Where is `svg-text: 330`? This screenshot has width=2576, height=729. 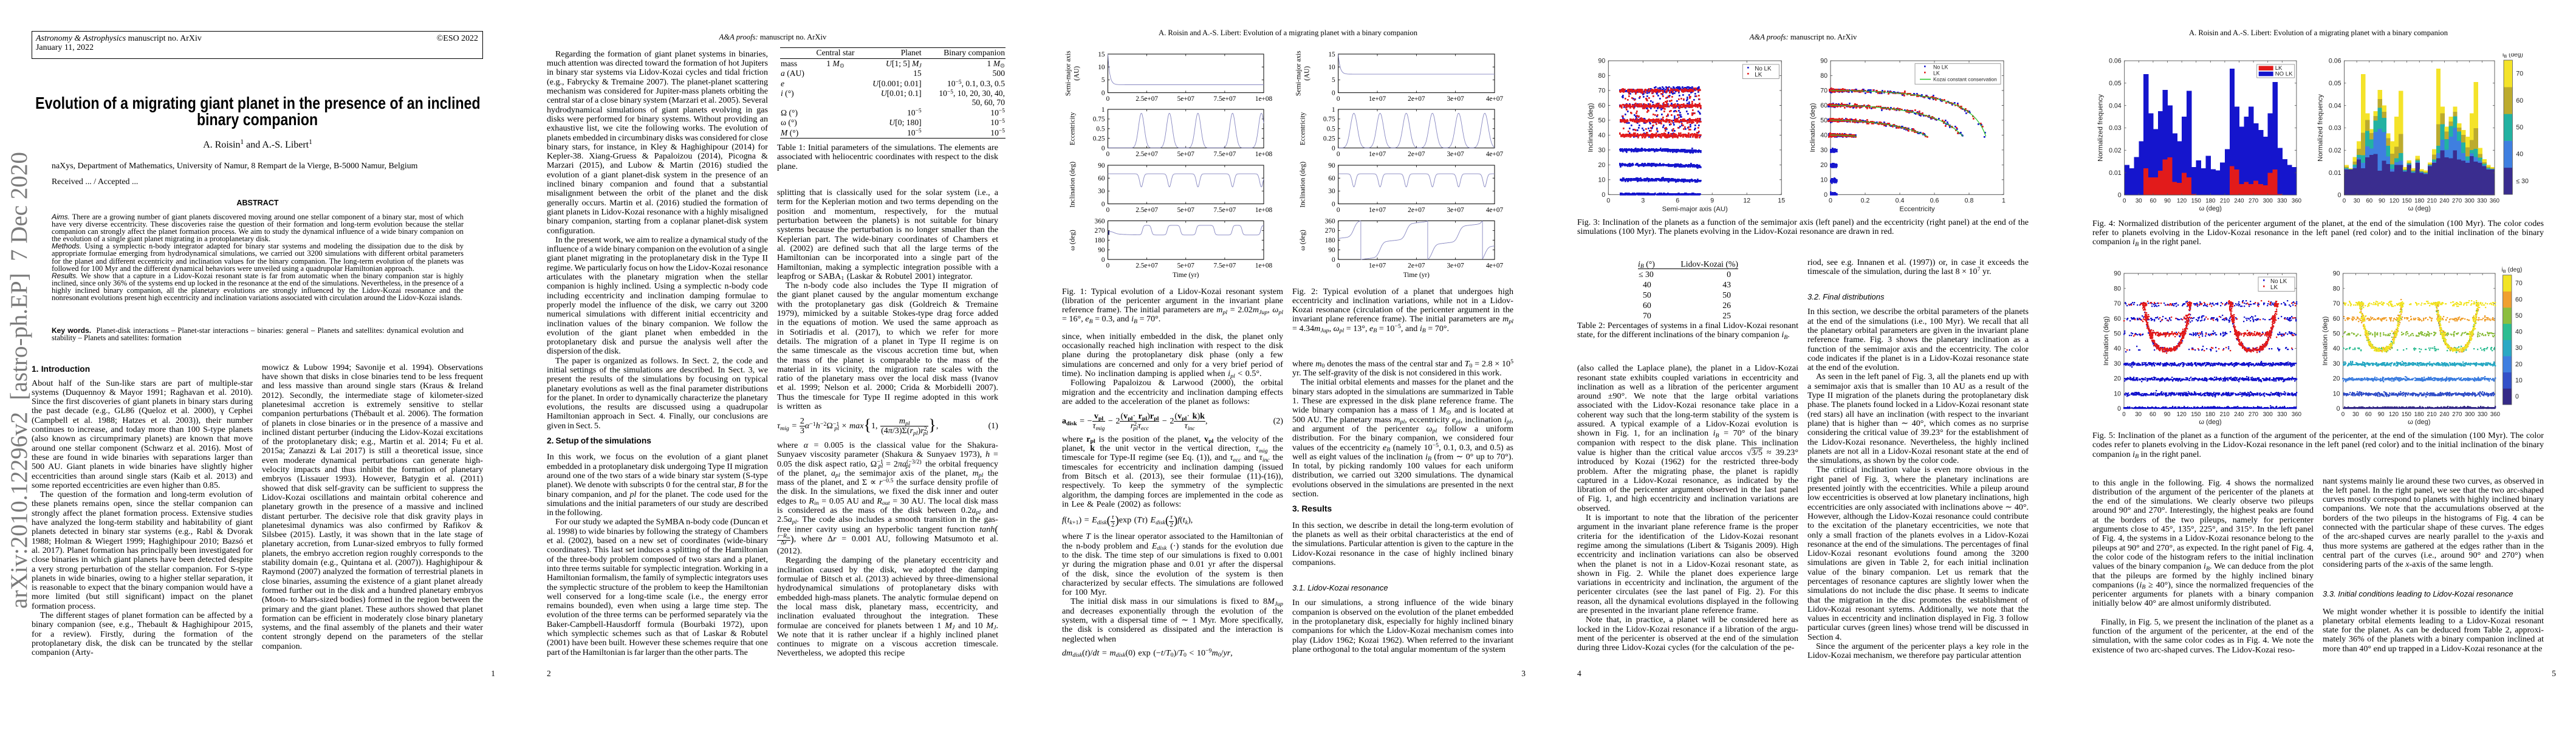 svg-text: 330 is located at coordinates (2282, 414).